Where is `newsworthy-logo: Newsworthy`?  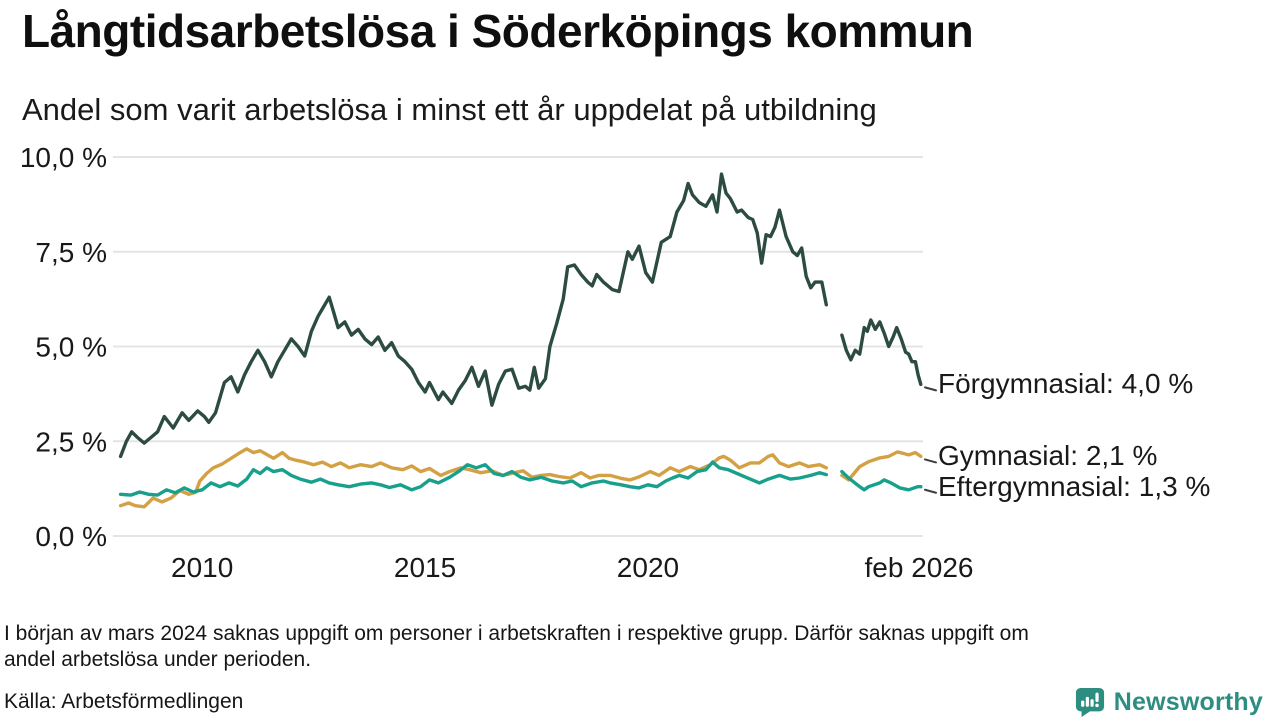
newsworthy-logo: Newsworthy is located at coordinates (1169, 702).